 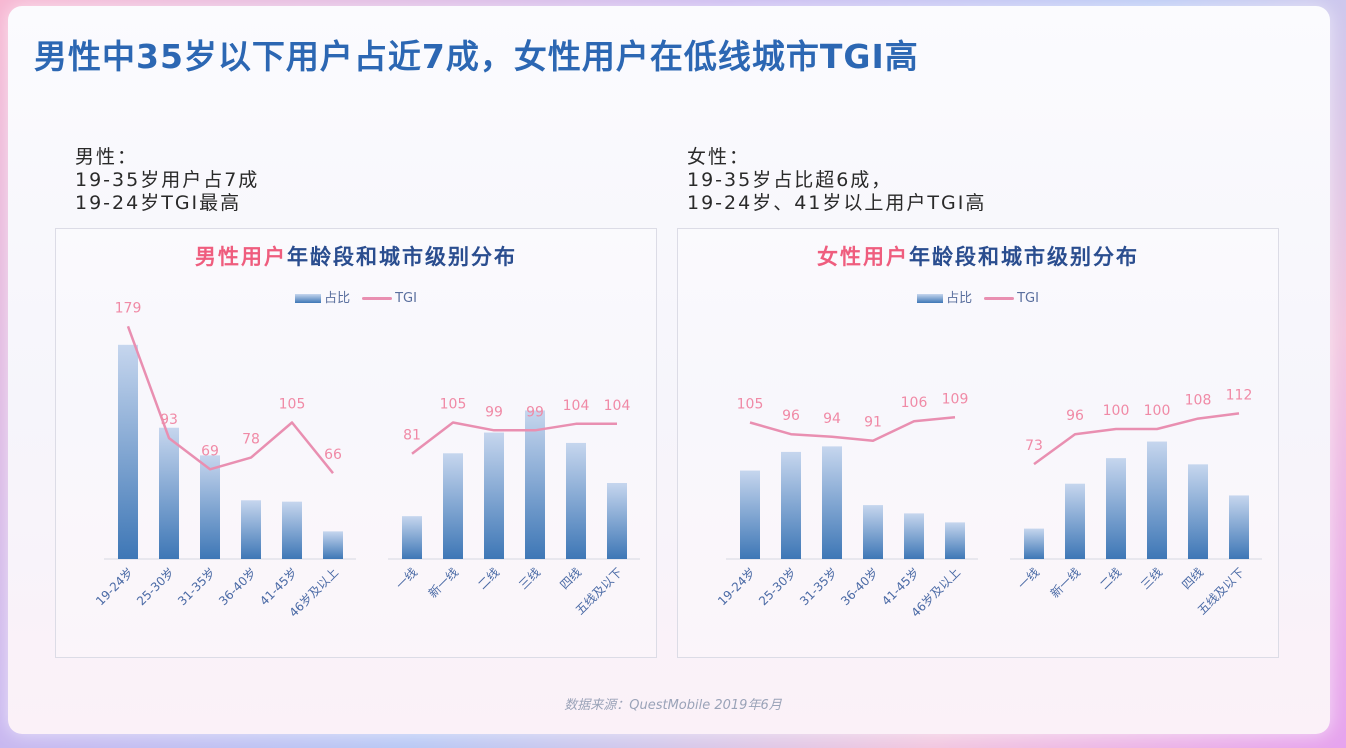 What do you see at coordinates (169, 420) in the screenshot?
I see `tgi-data-label: 93` at bounding box center [169, 420].